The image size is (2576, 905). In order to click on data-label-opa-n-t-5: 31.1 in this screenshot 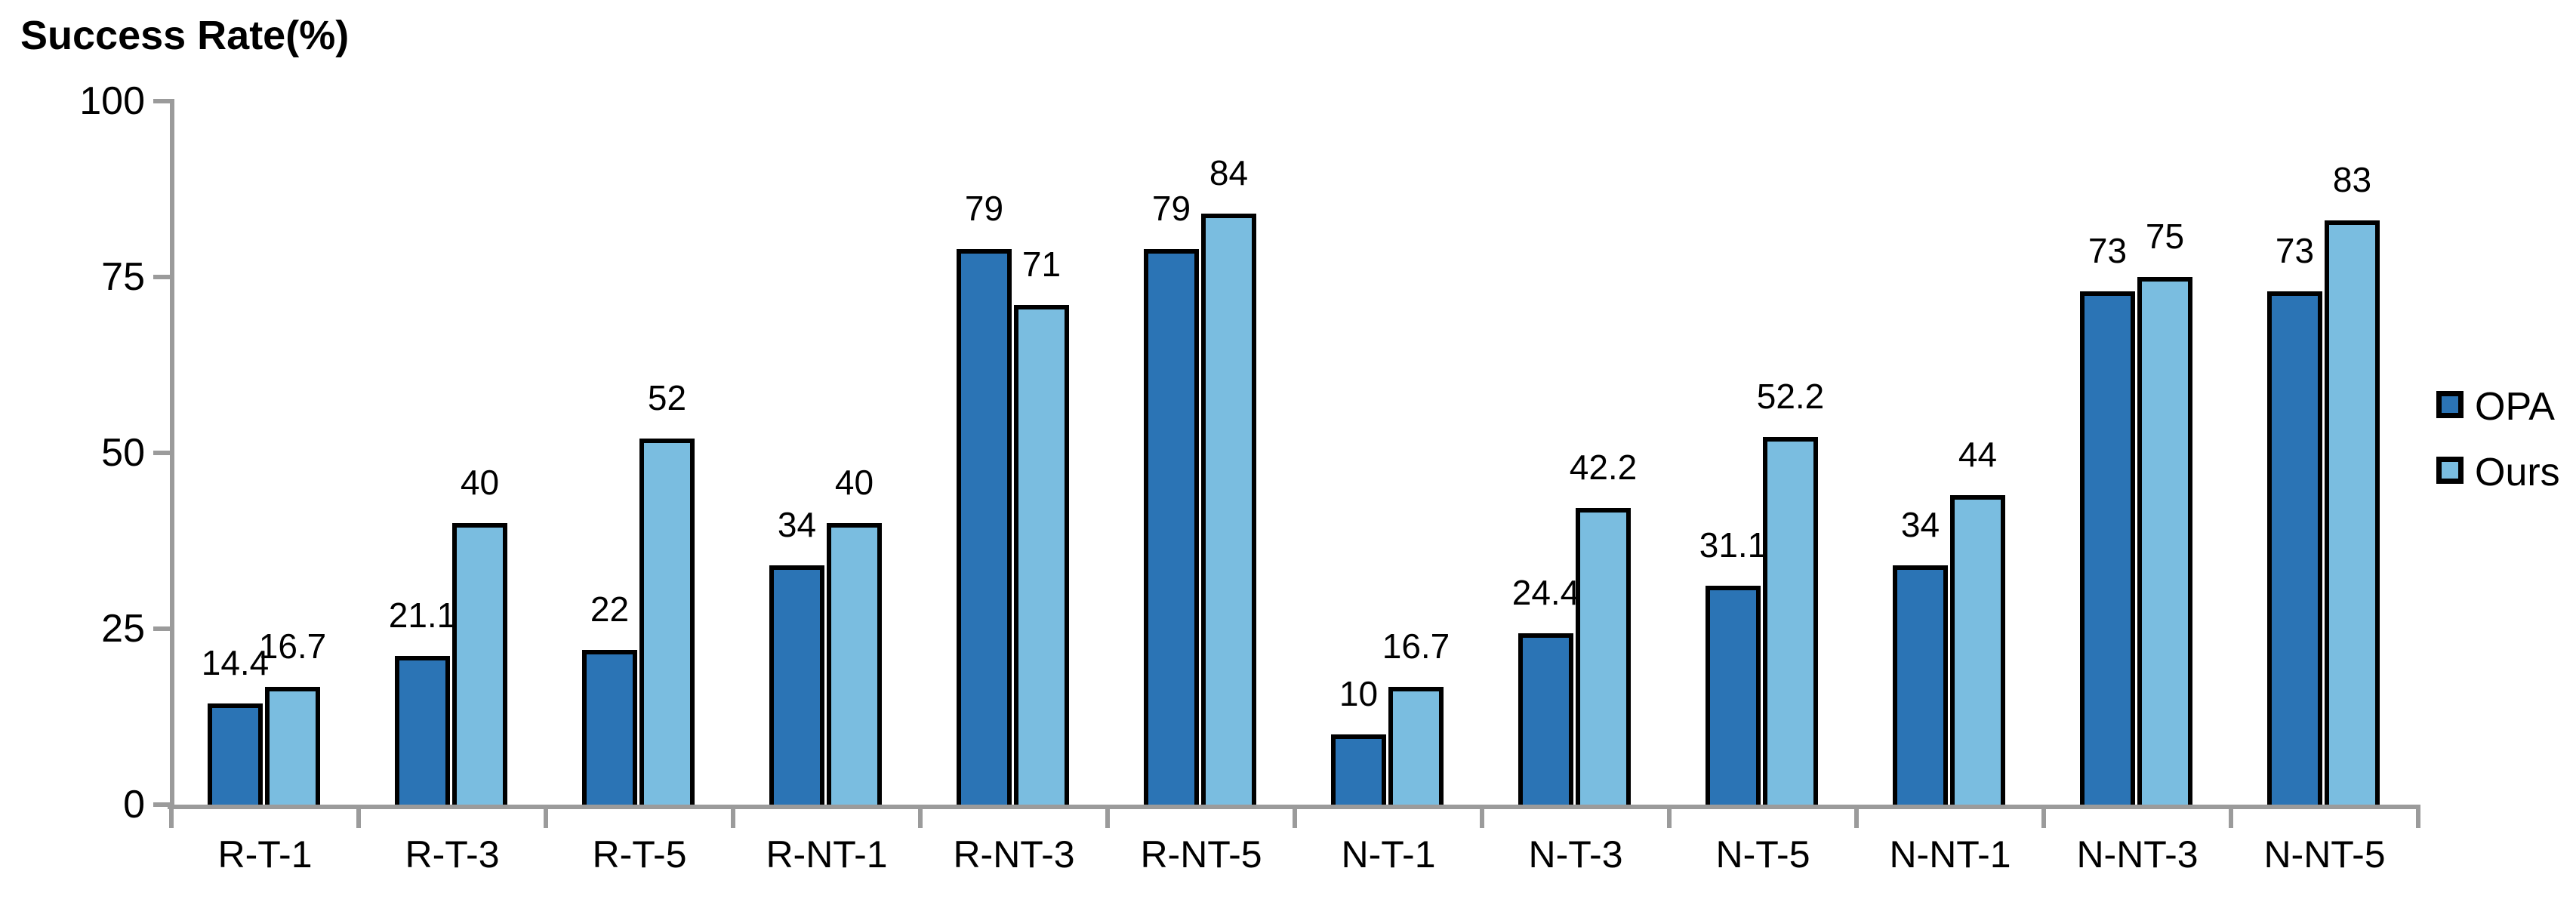, I will do `click(1733, 545)`.